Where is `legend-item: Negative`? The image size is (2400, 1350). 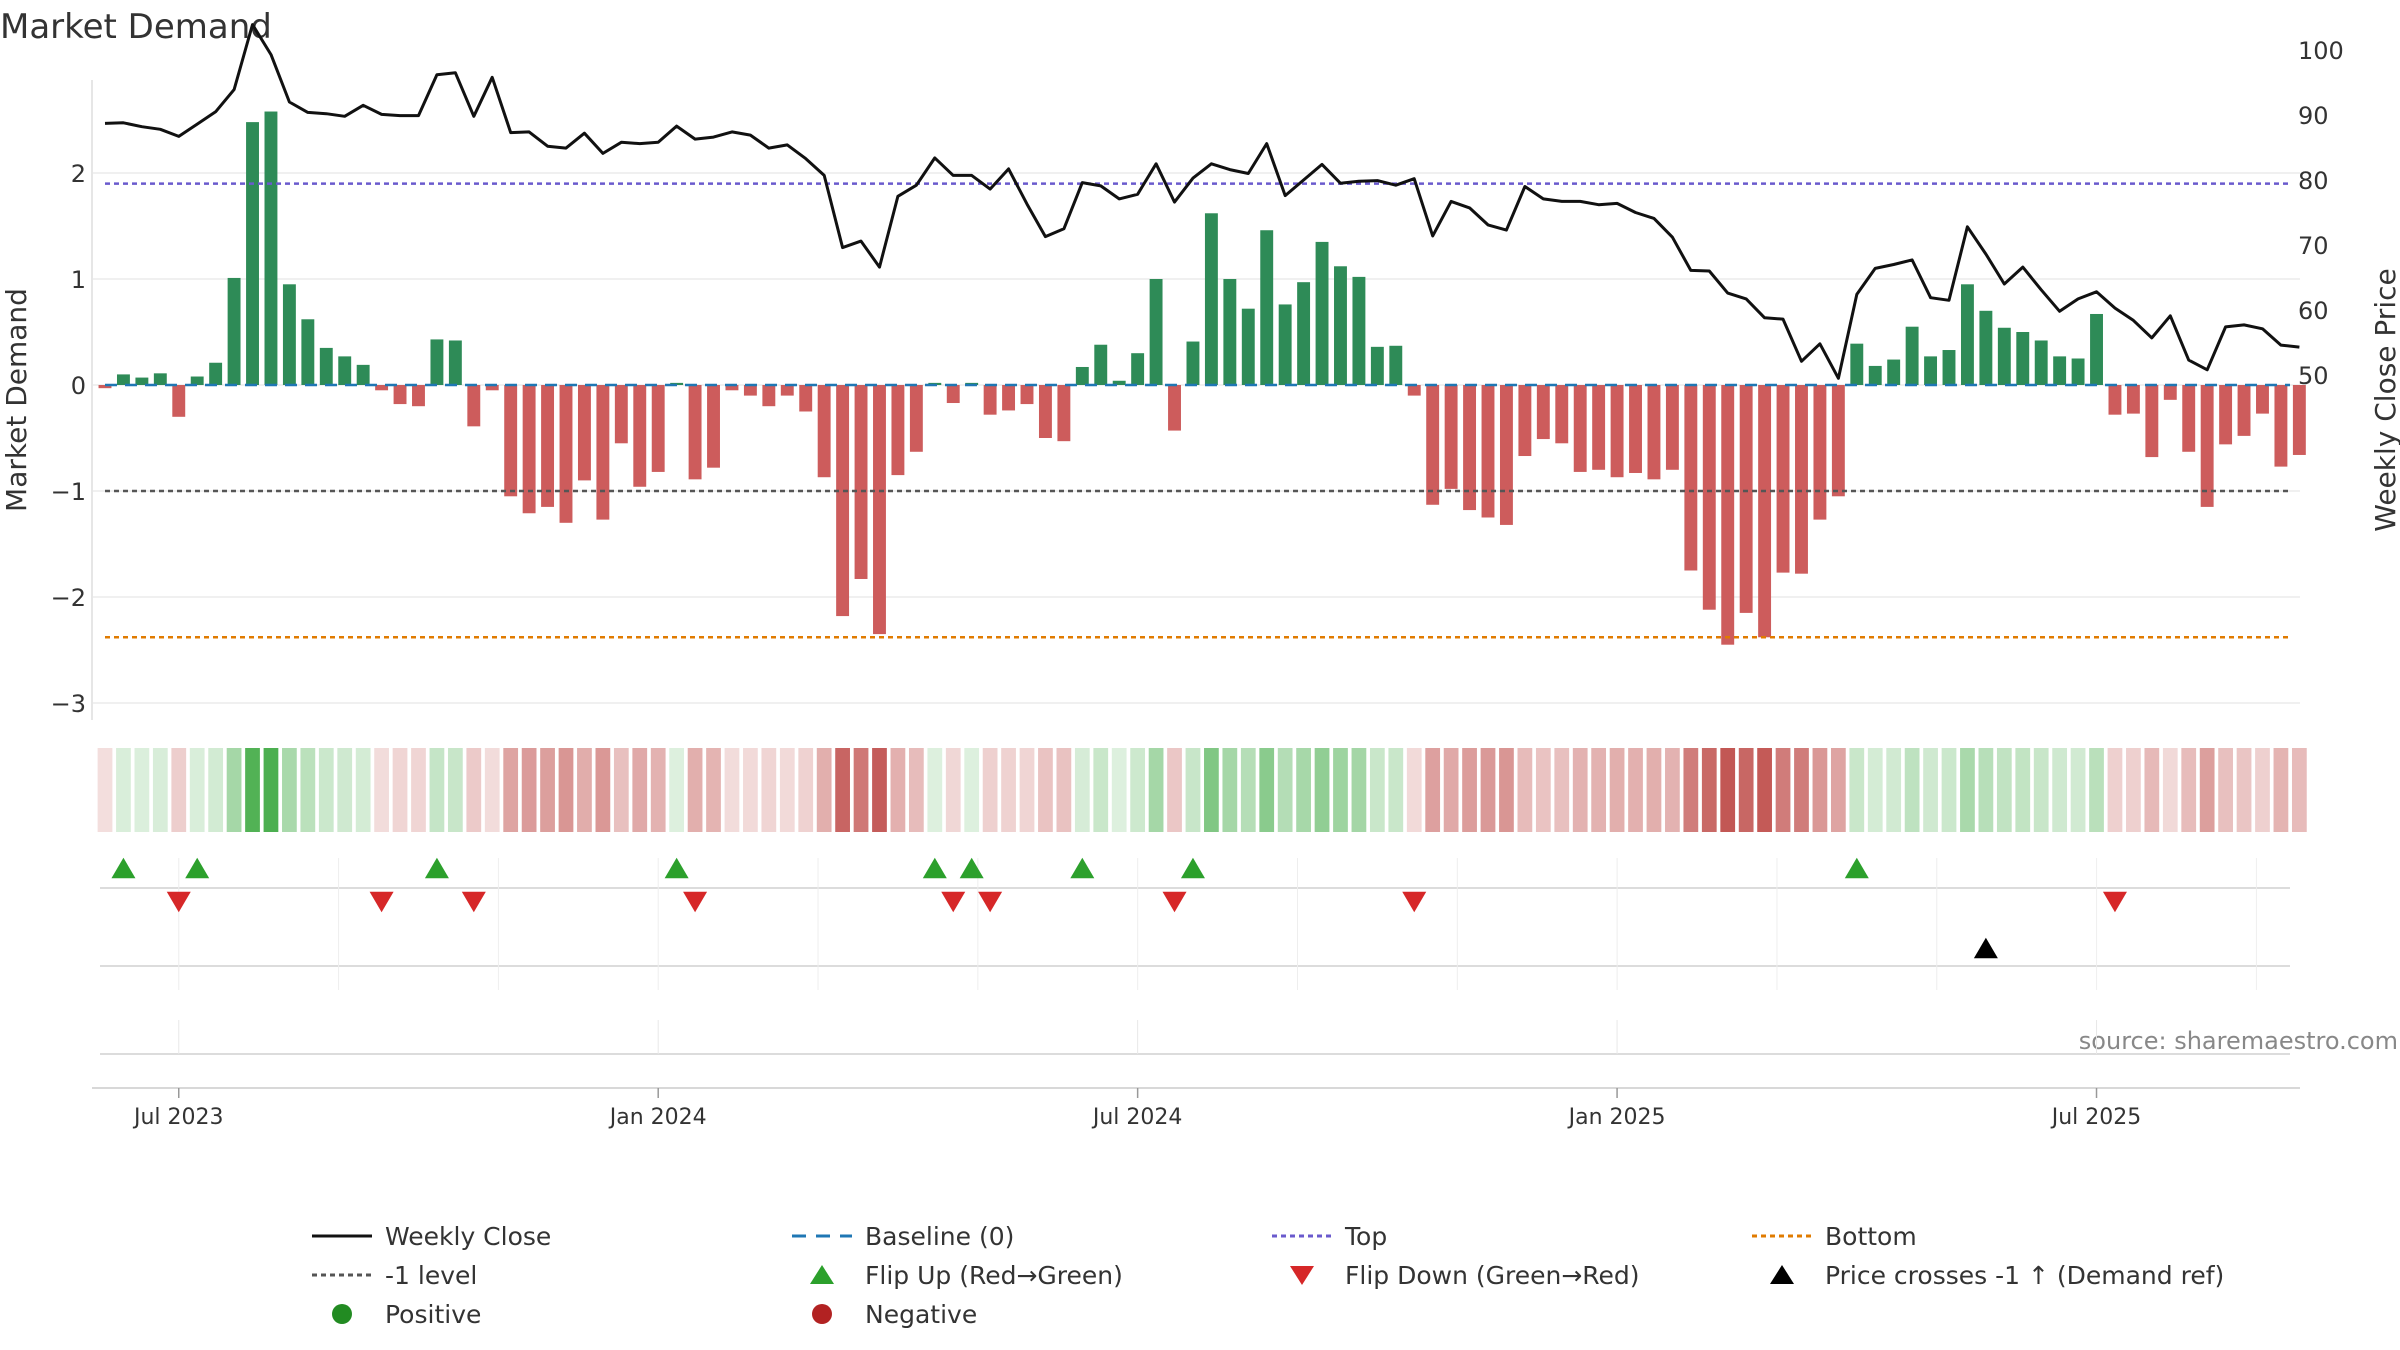 legend-item: Negative is located at coordinates (894, 1314).